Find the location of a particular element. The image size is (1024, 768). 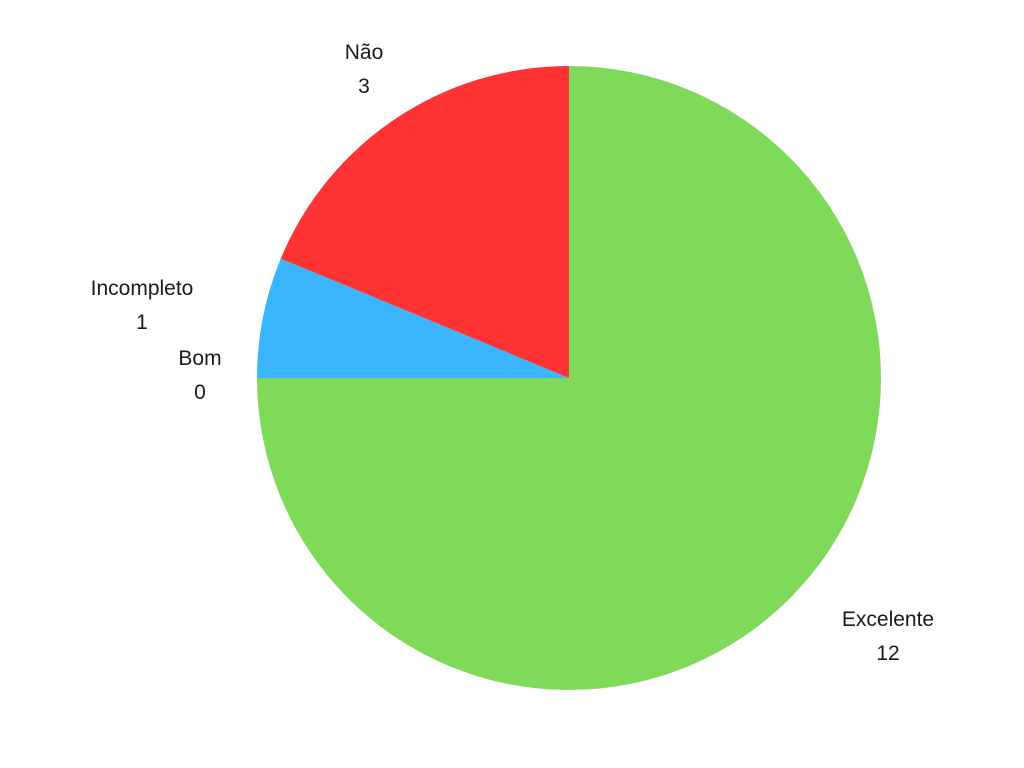

slice-label-excelente: Excelente 12 is located at coordinates (888, 637).